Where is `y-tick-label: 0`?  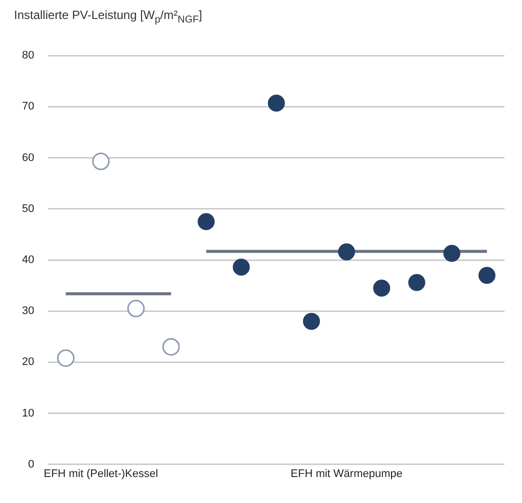
y-tick-label: 0 is located at coordinates (31, 464).